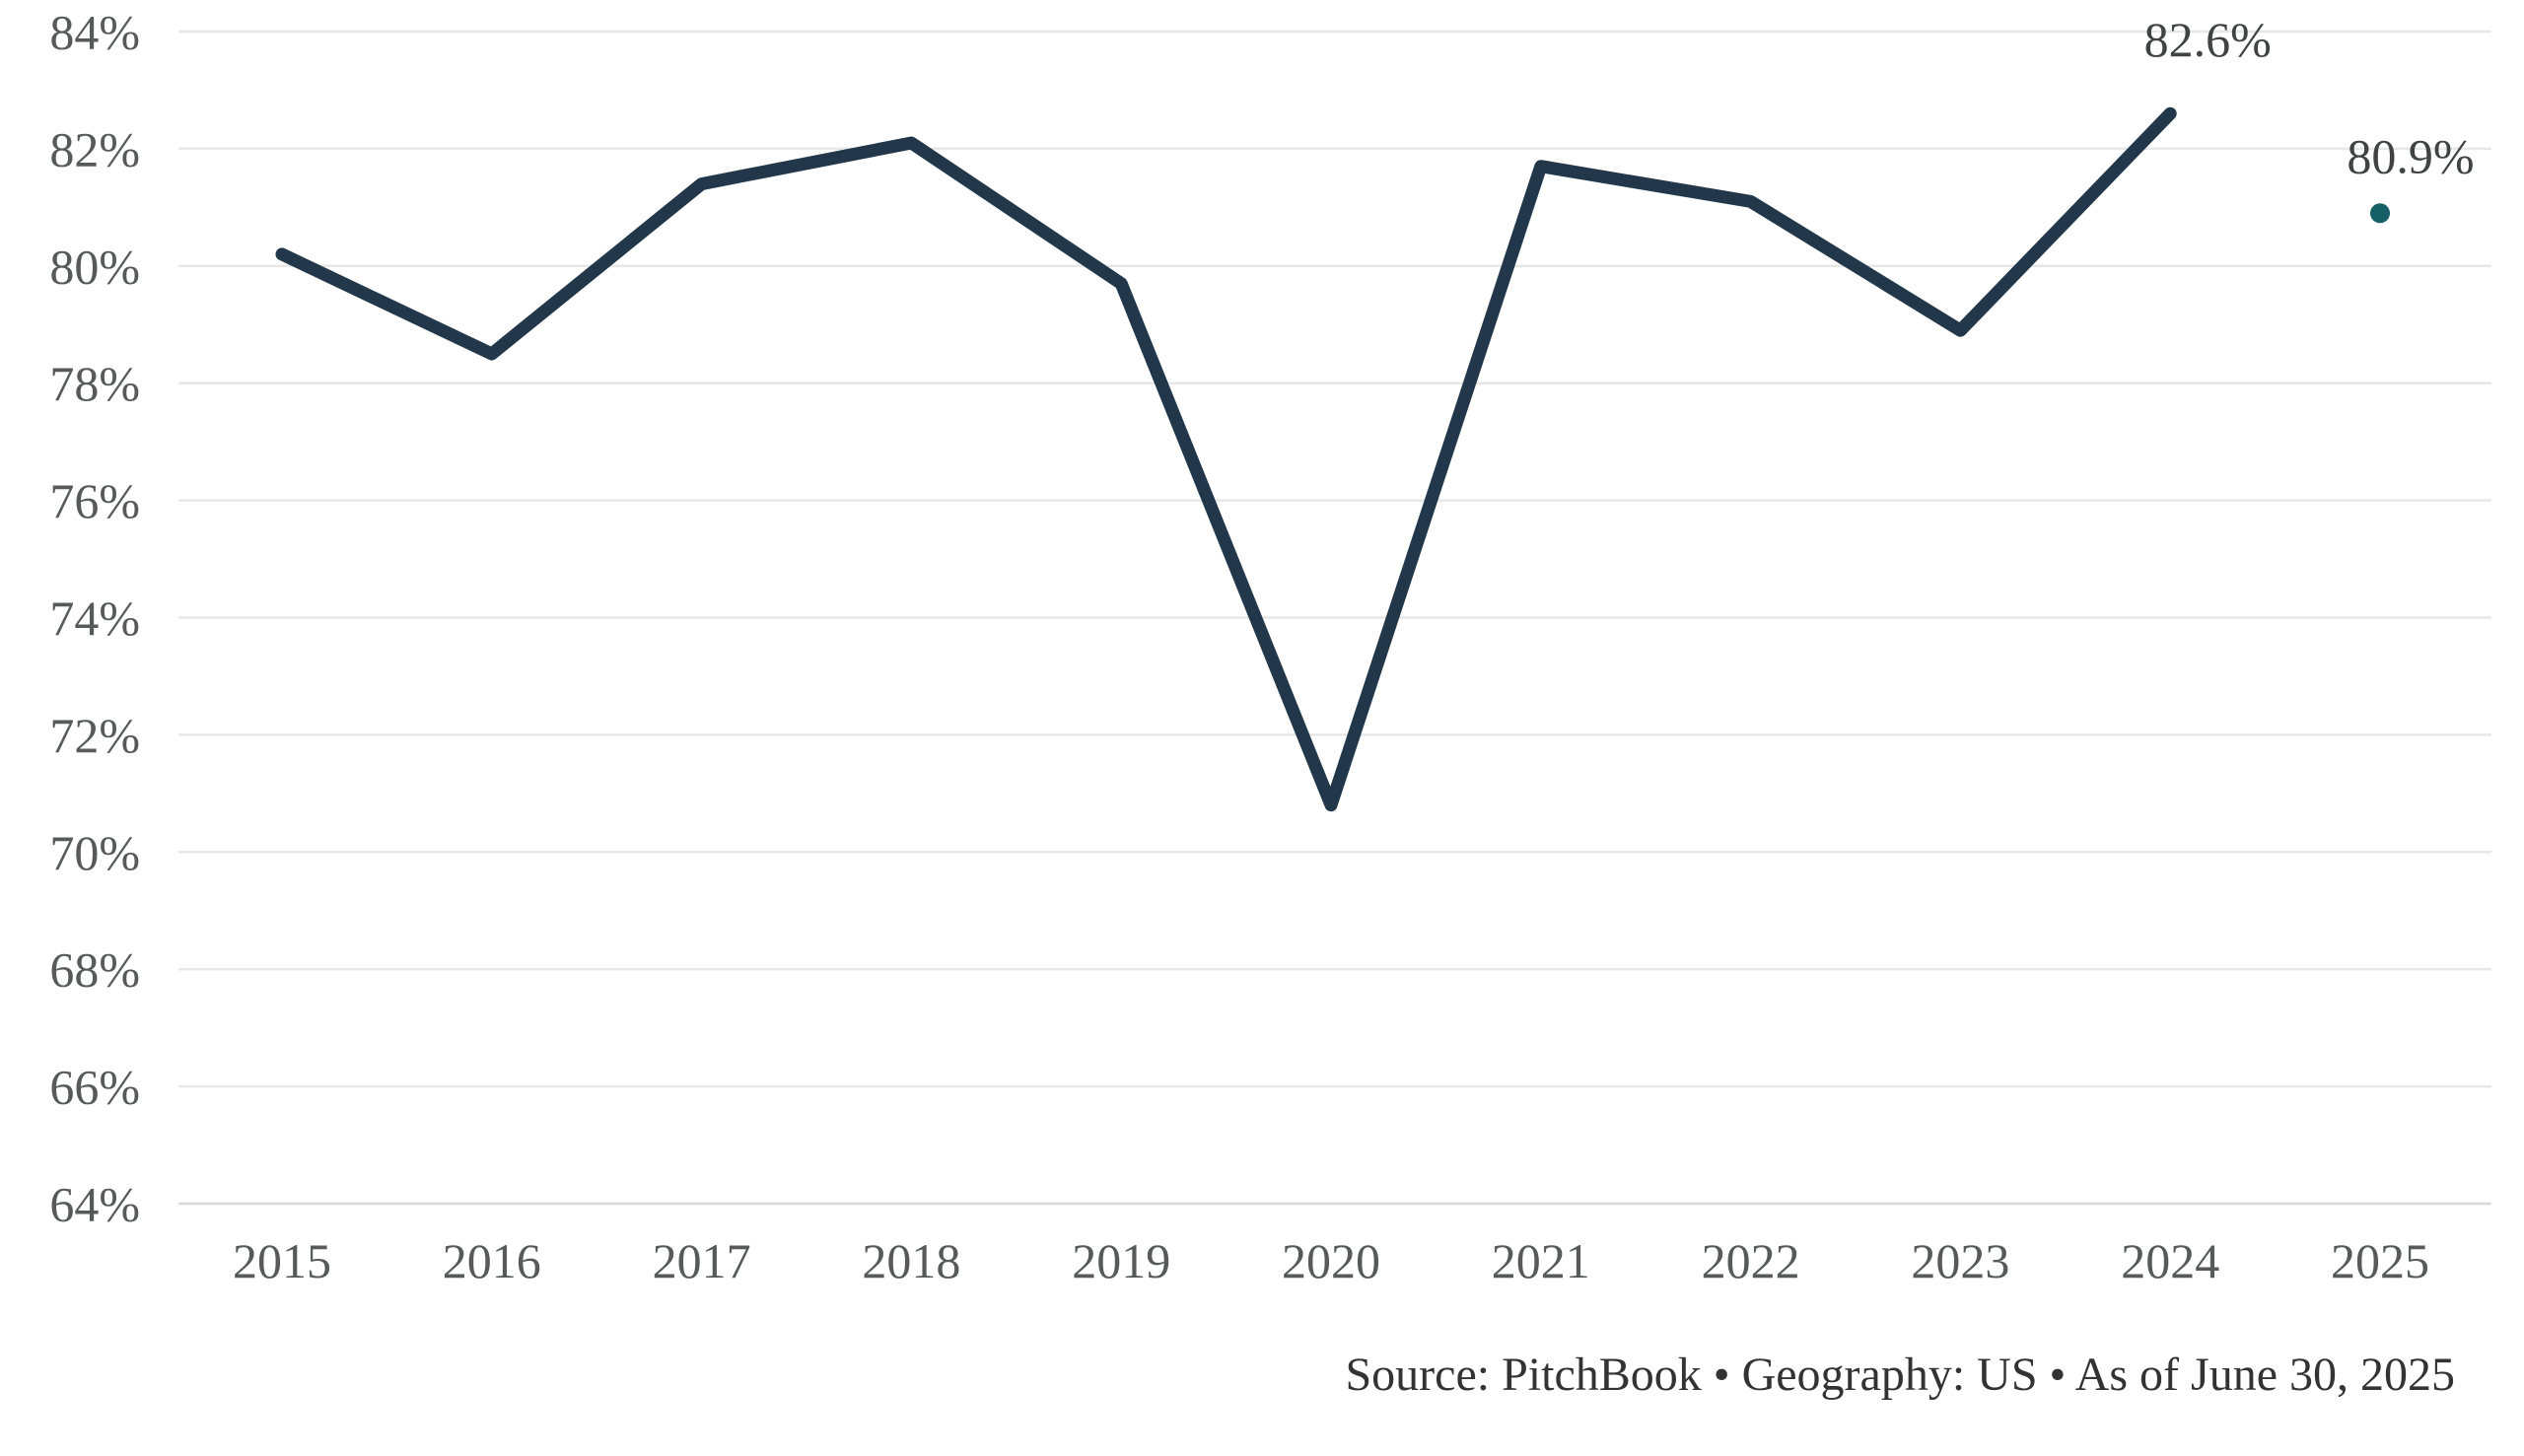  Describe the element at coordinates (94, 1204) in the screenshot. I see `y-tick-label-64: 64%` at that location.